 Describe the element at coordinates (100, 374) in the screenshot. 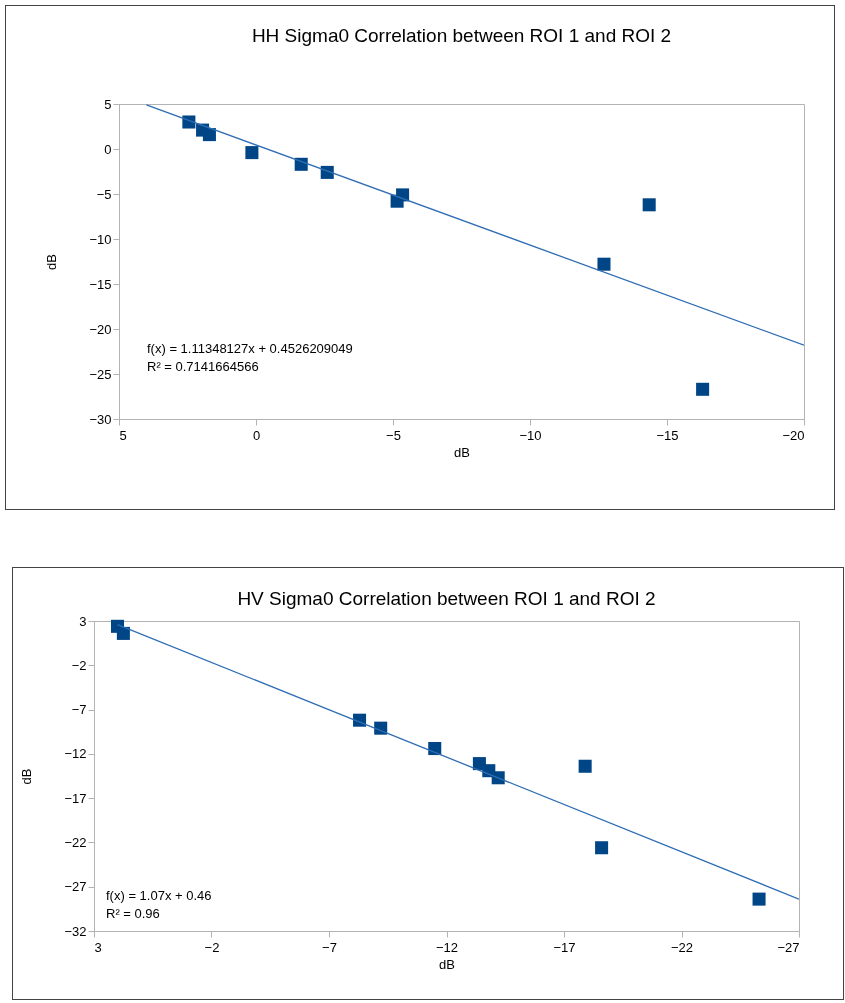

I see `y-tick-label: −25` at that location.